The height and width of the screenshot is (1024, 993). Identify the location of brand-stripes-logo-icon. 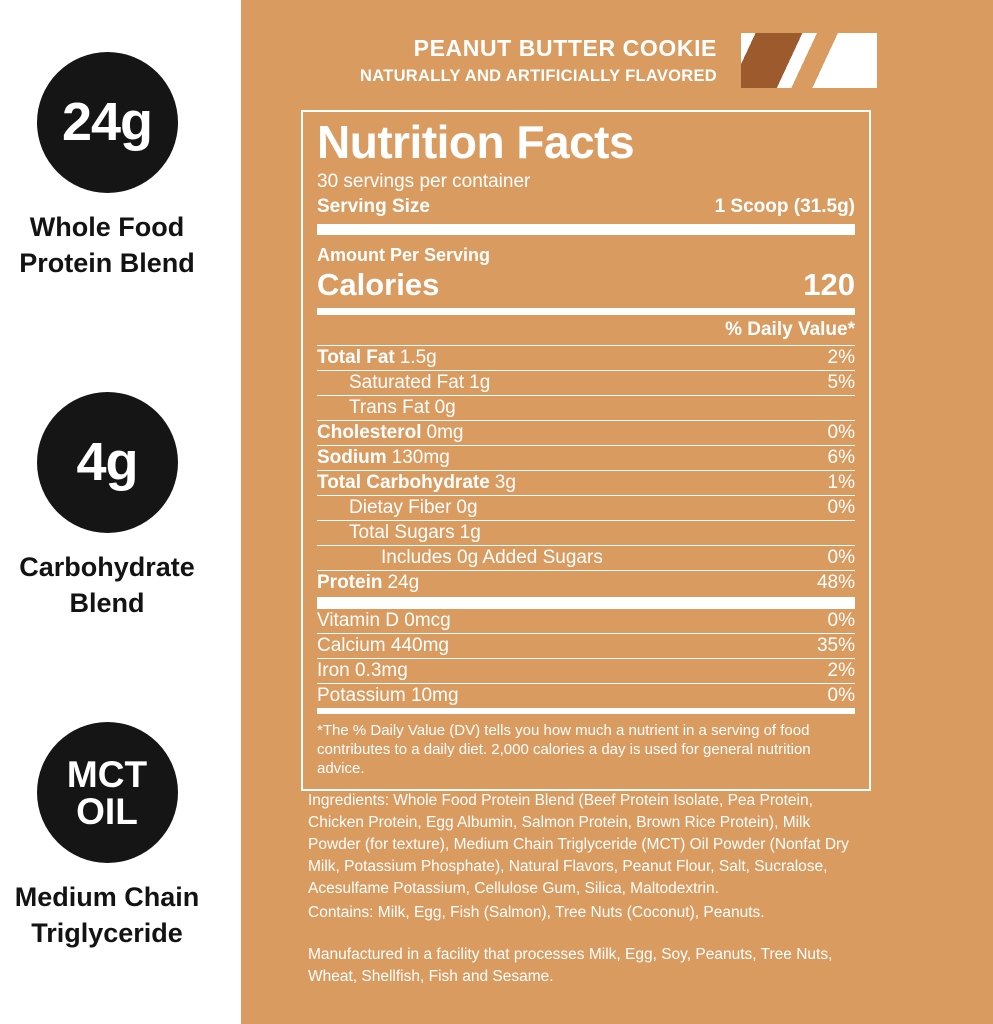
(809, 60).